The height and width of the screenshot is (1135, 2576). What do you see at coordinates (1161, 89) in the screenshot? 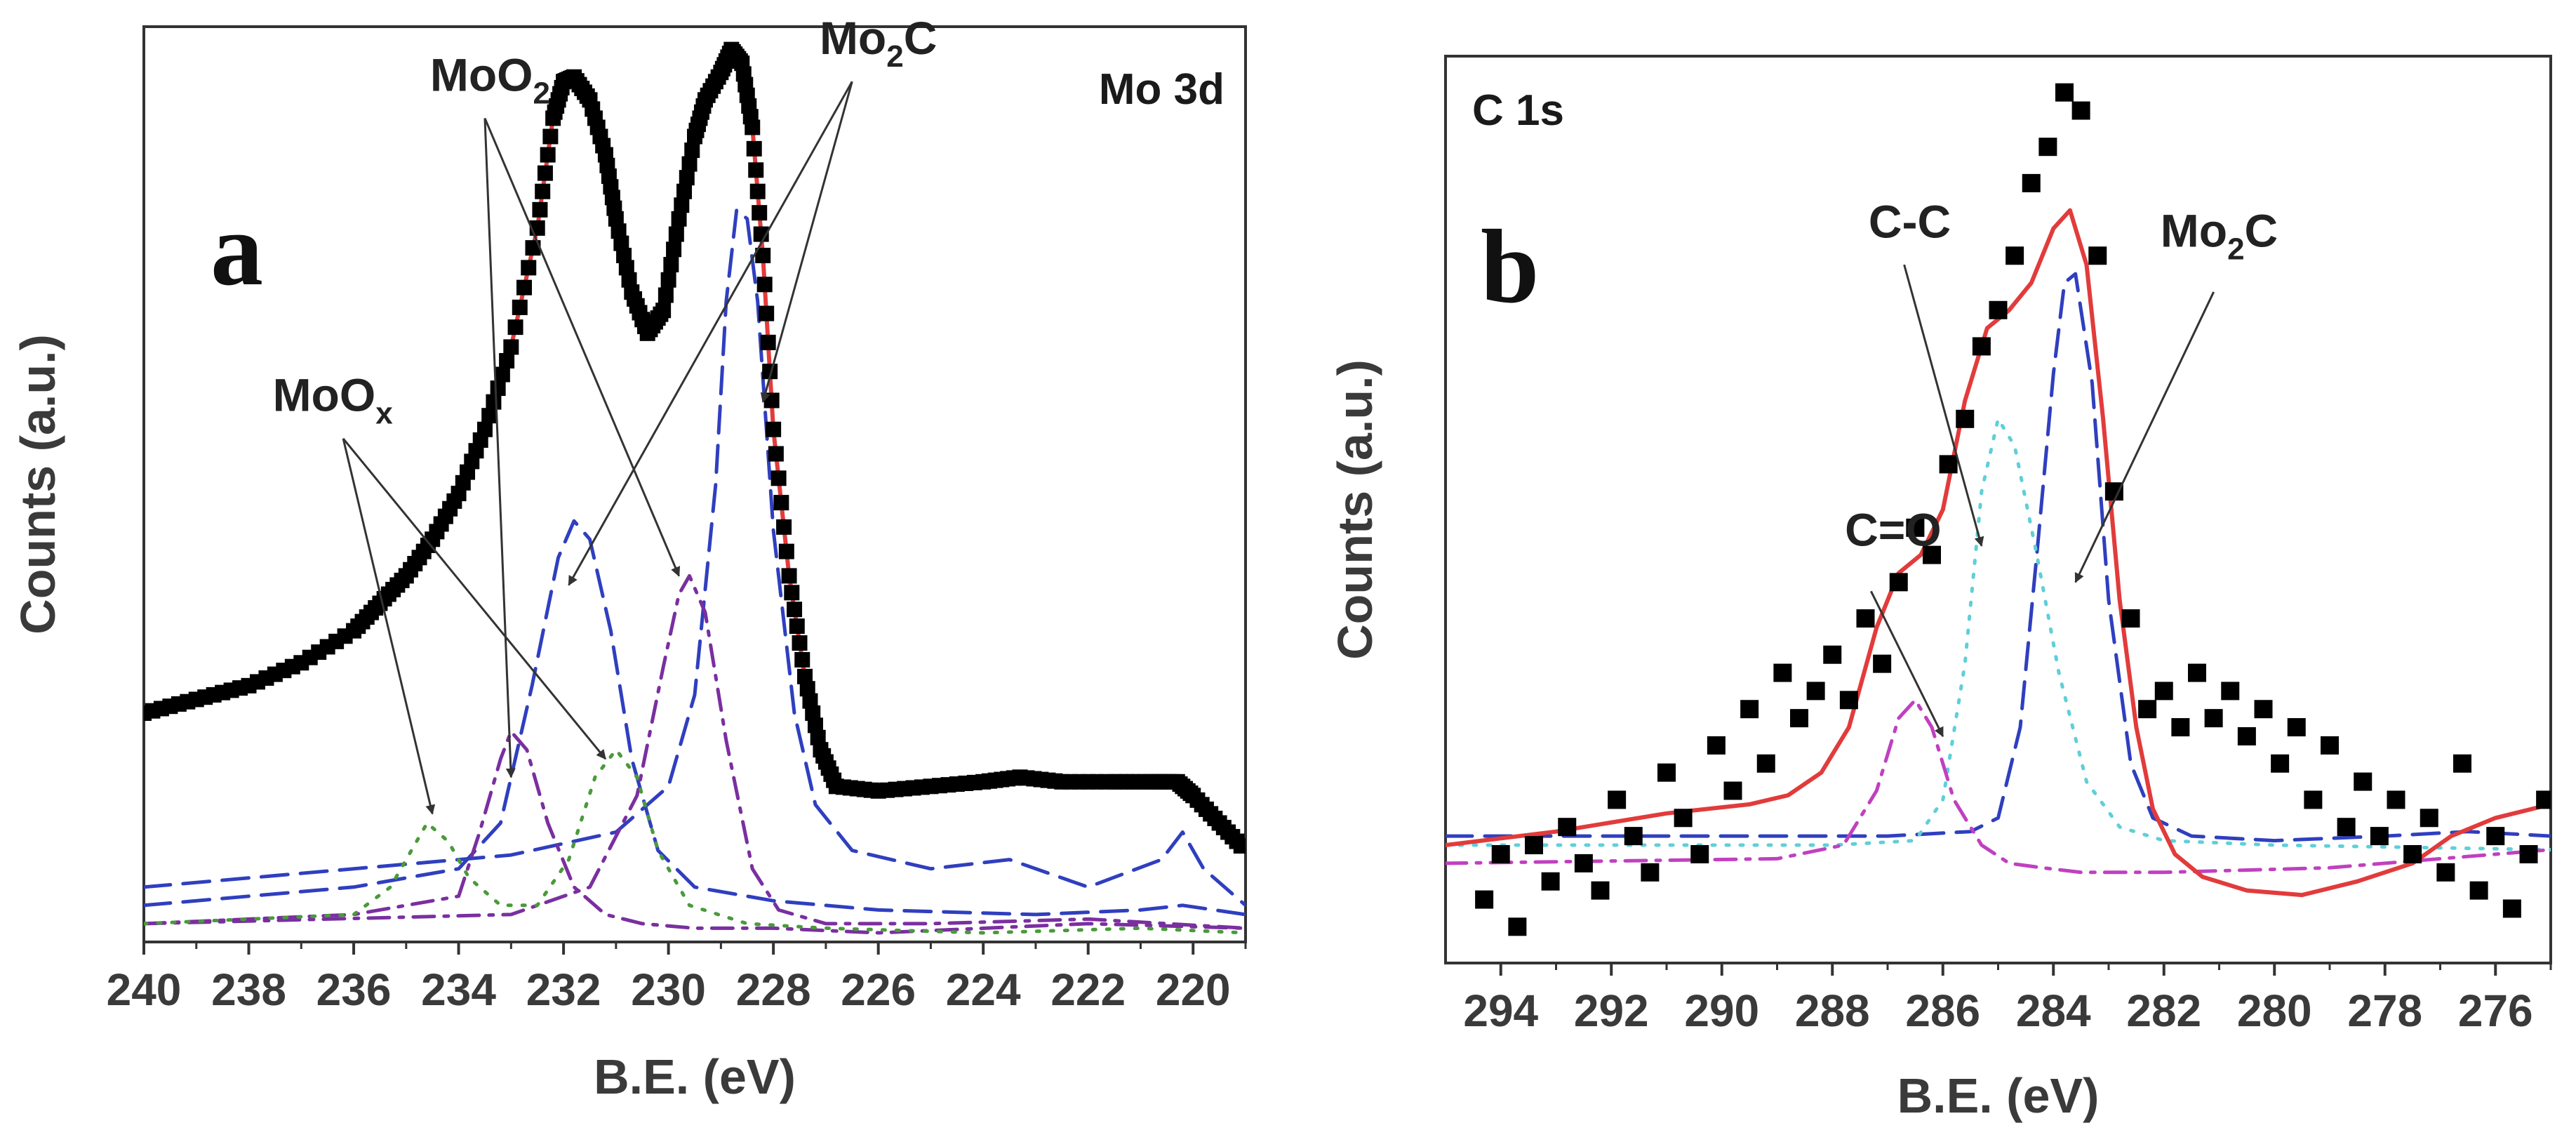
I see `panel-subtitle: Mo 3d` at bounding box center [1161, 89].